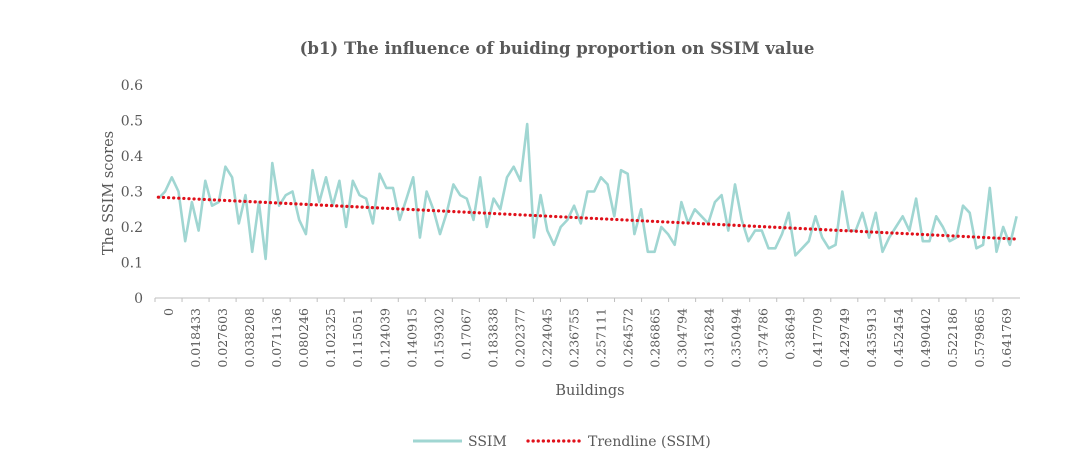 This screenshot has width=1080, height=466. What do you see at coordinates (546, 338) in the screenshot?
I see `x-tick-label: 0.224045` at bounding box center [546, 338].